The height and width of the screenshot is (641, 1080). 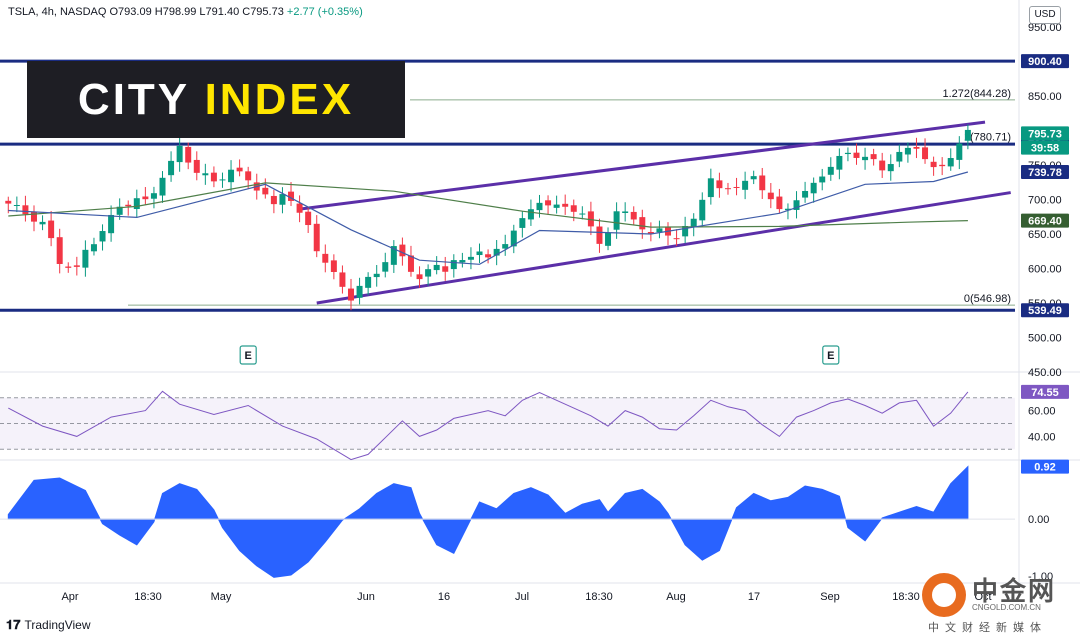 I want to click on moving-average-fast-line, so click(x=488, y=218).